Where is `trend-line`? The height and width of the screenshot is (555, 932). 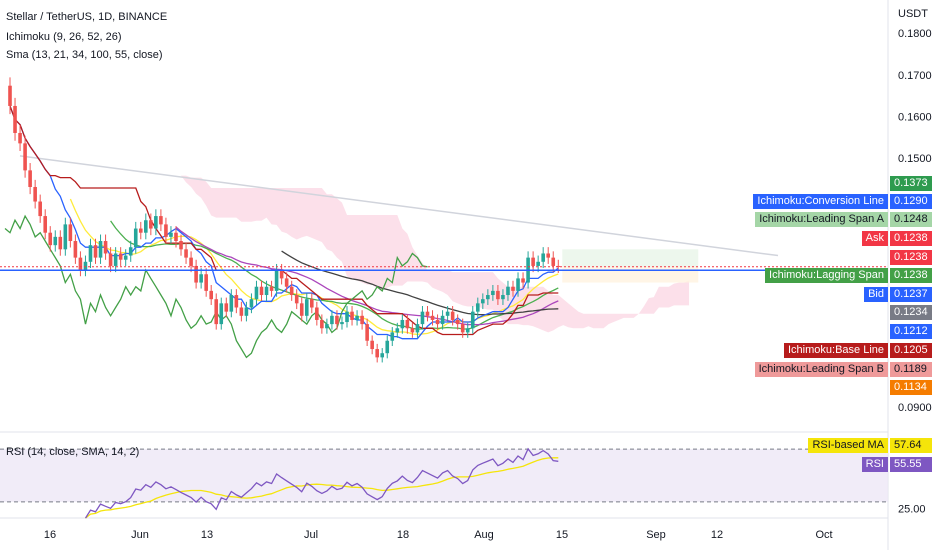 trend-line is located at coordinates (399, 206).